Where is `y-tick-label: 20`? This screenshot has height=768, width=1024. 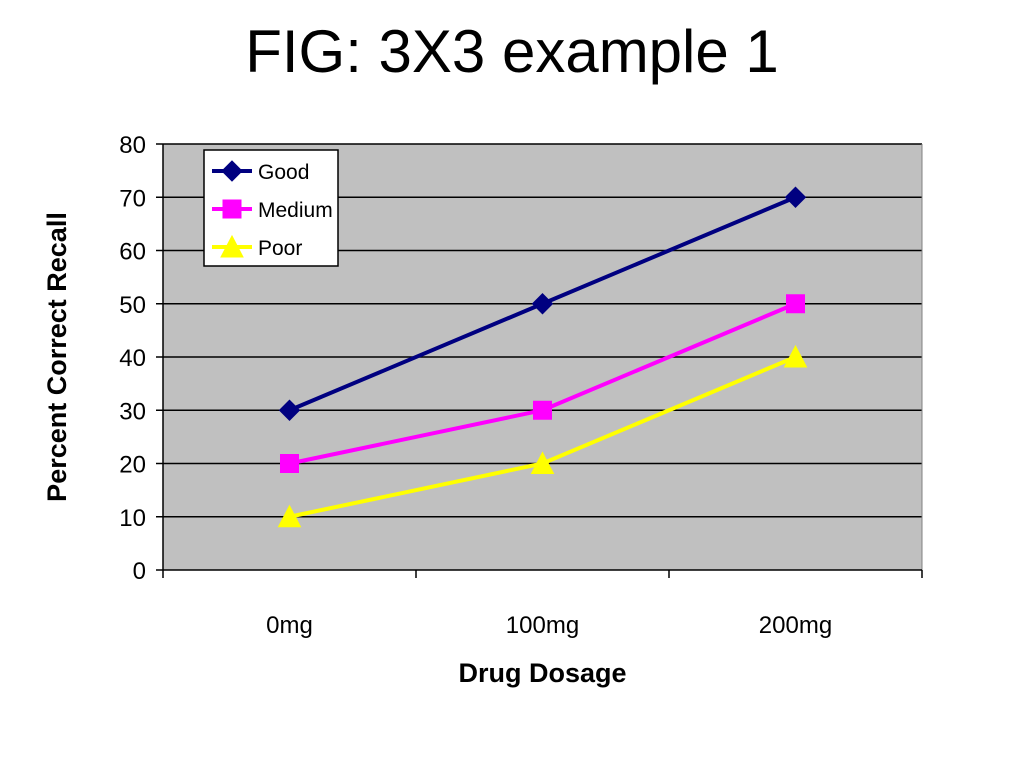 y-tick-label: 20 is located at coordinates (132, 465).